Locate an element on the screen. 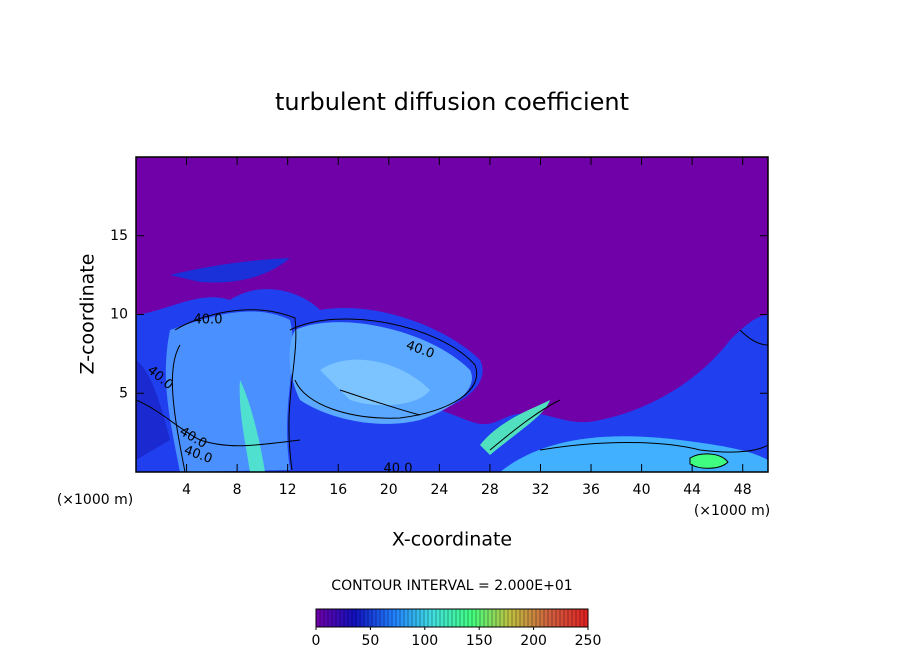 The image size is (904, 654). x-tick-label: 36 is located at coordinates (591, 490).